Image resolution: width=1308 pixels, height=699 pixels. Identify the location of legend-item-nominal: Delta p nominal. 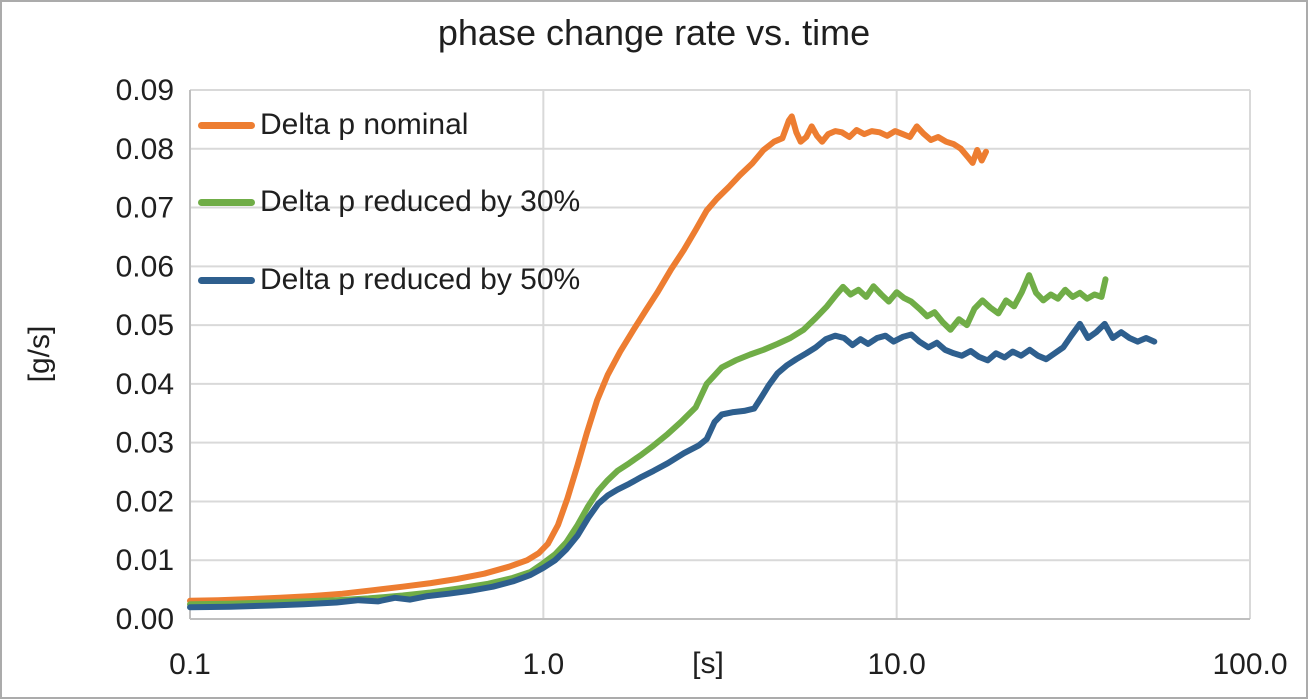
(333, 125).